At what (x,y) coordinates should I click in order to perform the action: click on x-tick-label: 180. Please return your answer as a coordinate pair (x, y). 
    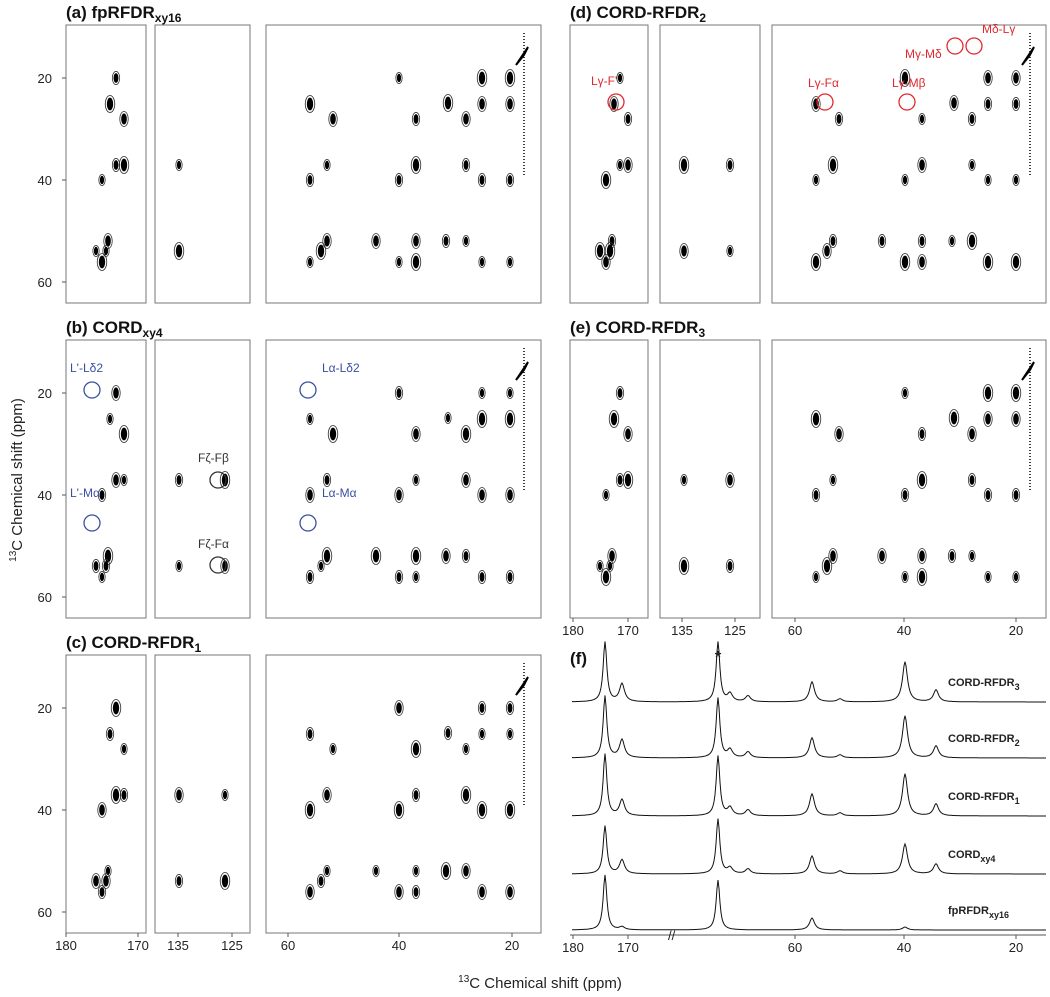
    Looking at the image, I should click on (66, 945).